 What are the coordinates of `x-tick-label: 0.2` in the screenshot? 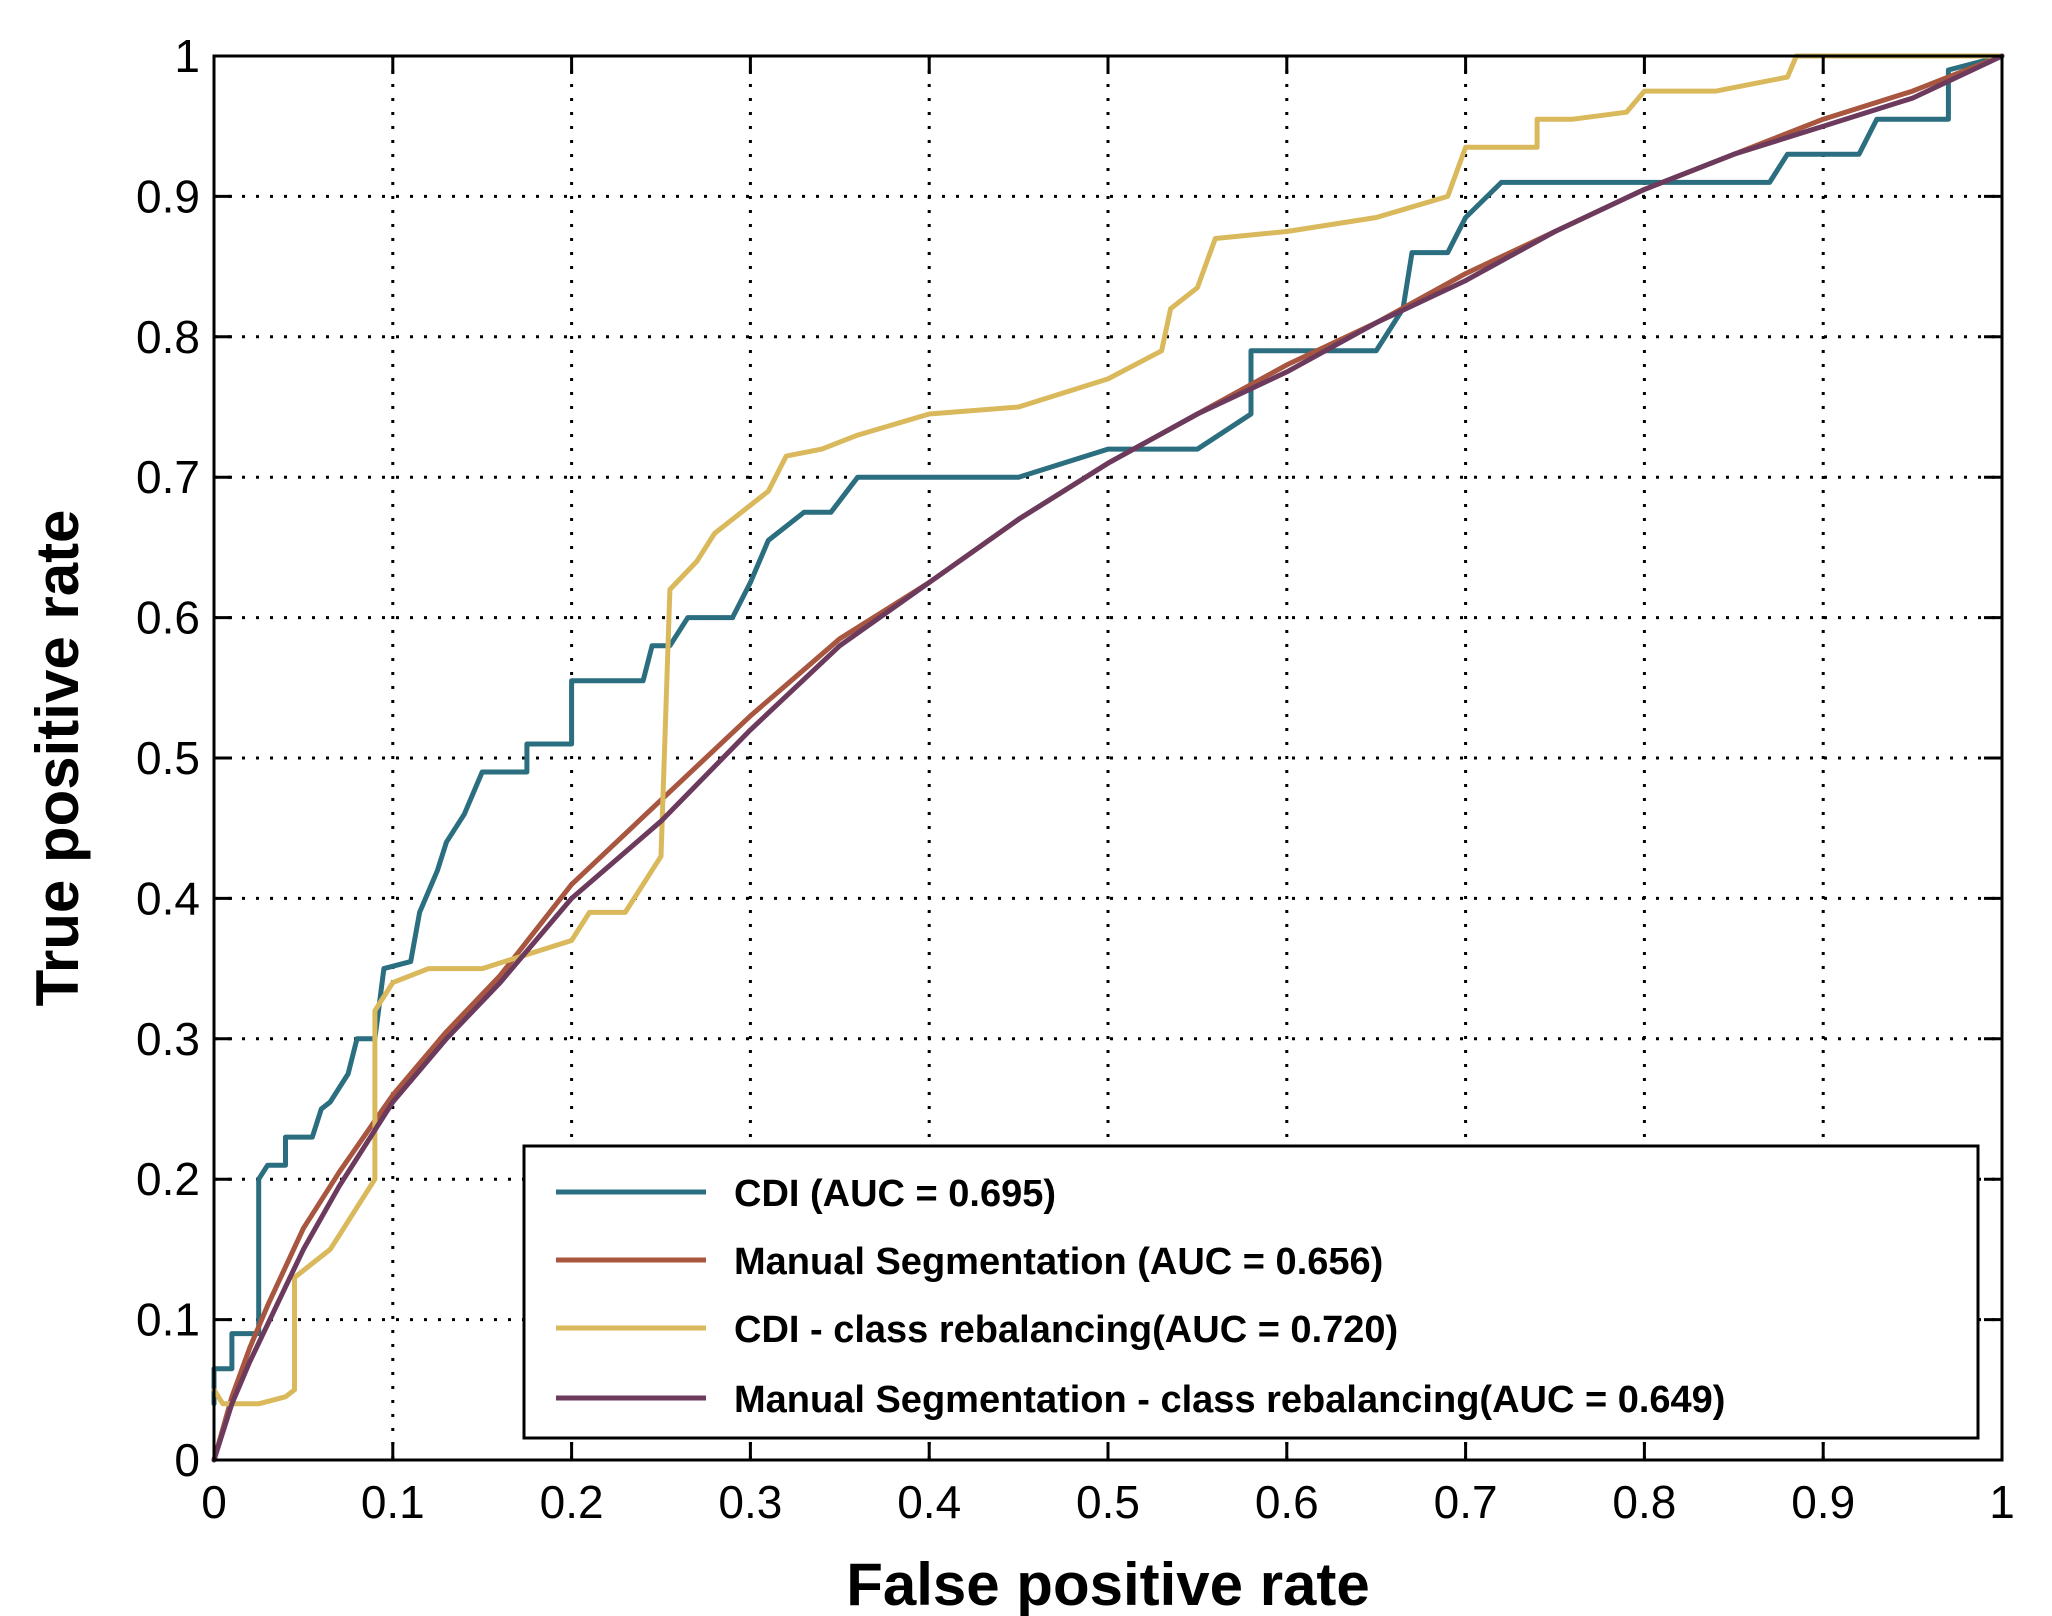 It's located at (572, 1502).